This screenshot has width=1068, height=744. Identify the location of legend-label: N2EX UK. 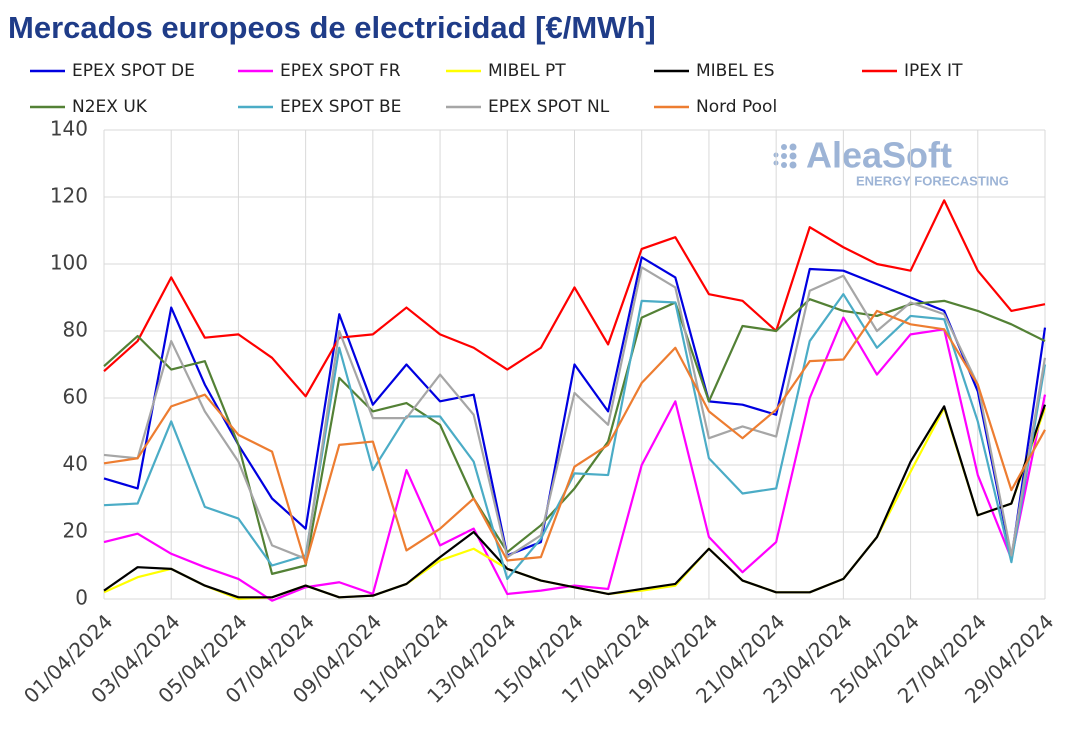
(110, 107).